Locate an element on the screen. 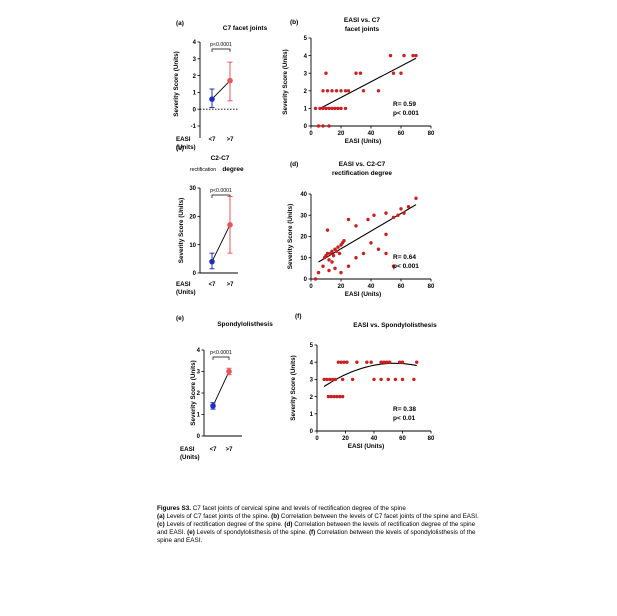 The width and height of the screenshot is (617, 616). panel-f-xlabel: EASI (Units) is located at coordinates (366, 446).